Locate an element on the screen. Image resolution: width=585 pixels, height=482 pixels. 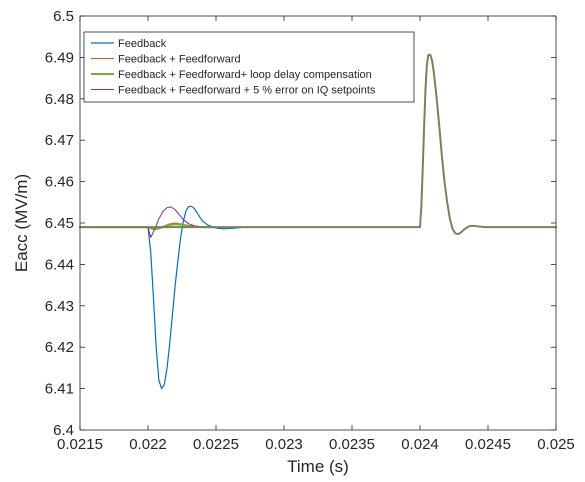
y-tick-label: 6.43 is located at coordinates (59, 306).